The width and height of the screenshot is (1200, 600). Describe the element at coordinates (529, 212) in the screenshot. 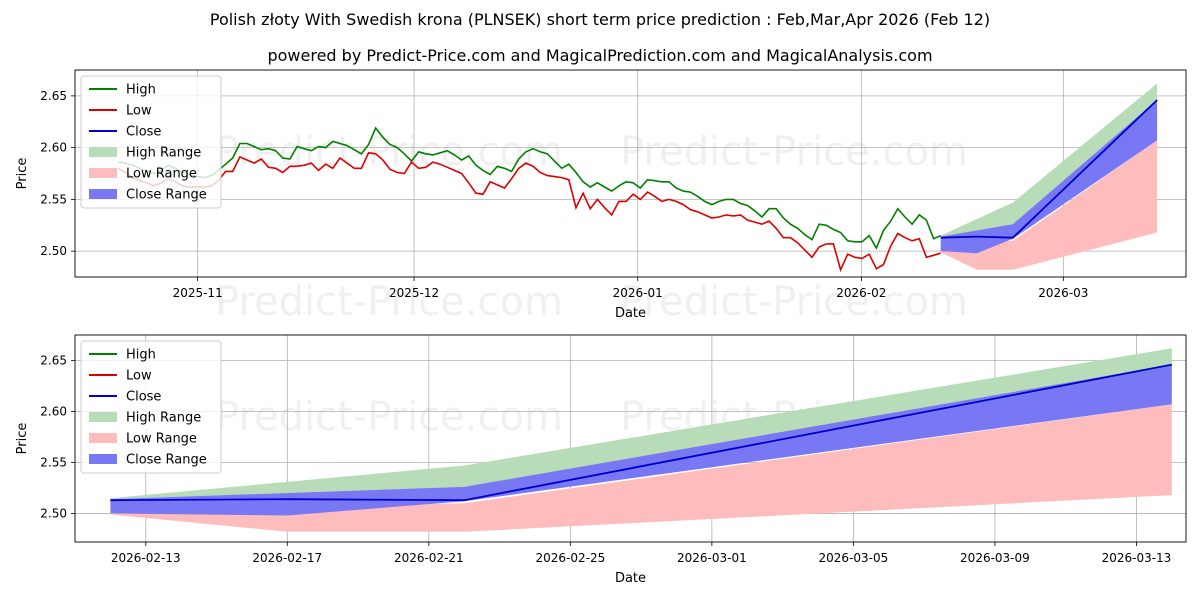

I see `low-series-line` at that location.